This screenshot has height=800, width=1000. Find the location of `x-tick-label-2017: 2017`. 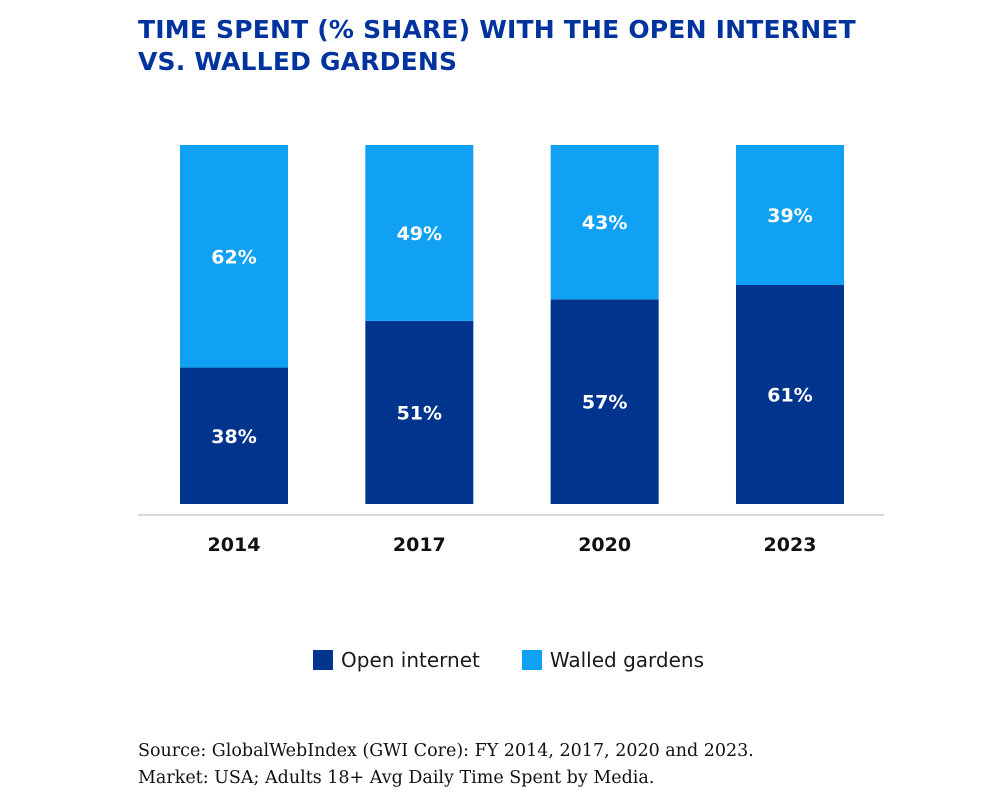

x-tick-label-2017: 2017 is located at coordinates (419, 545).